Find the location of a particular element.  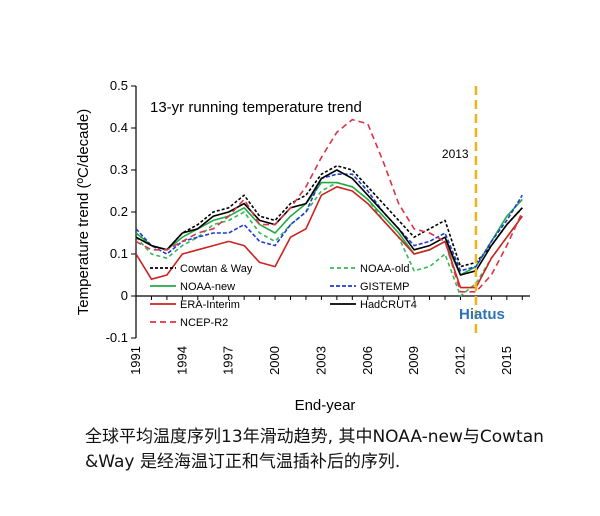

x-tick-label: 1991 is located at coordinates (135, 360).